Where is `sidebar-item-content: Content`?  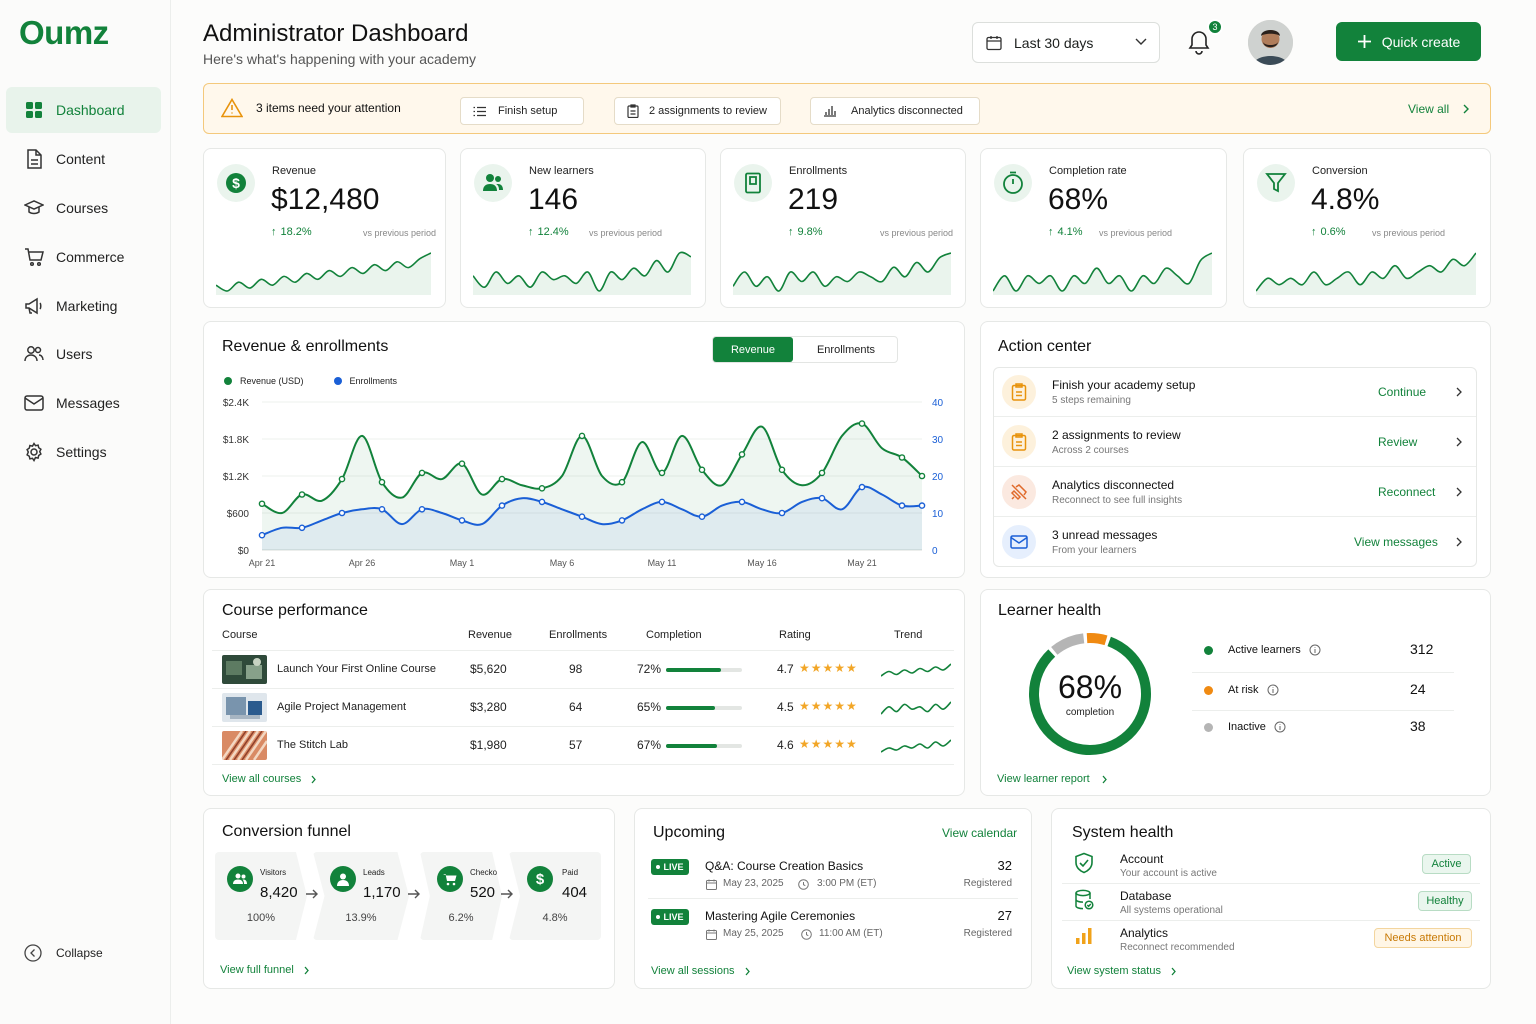
sidebar-item-content: Content is located at coordinates (83, 159).